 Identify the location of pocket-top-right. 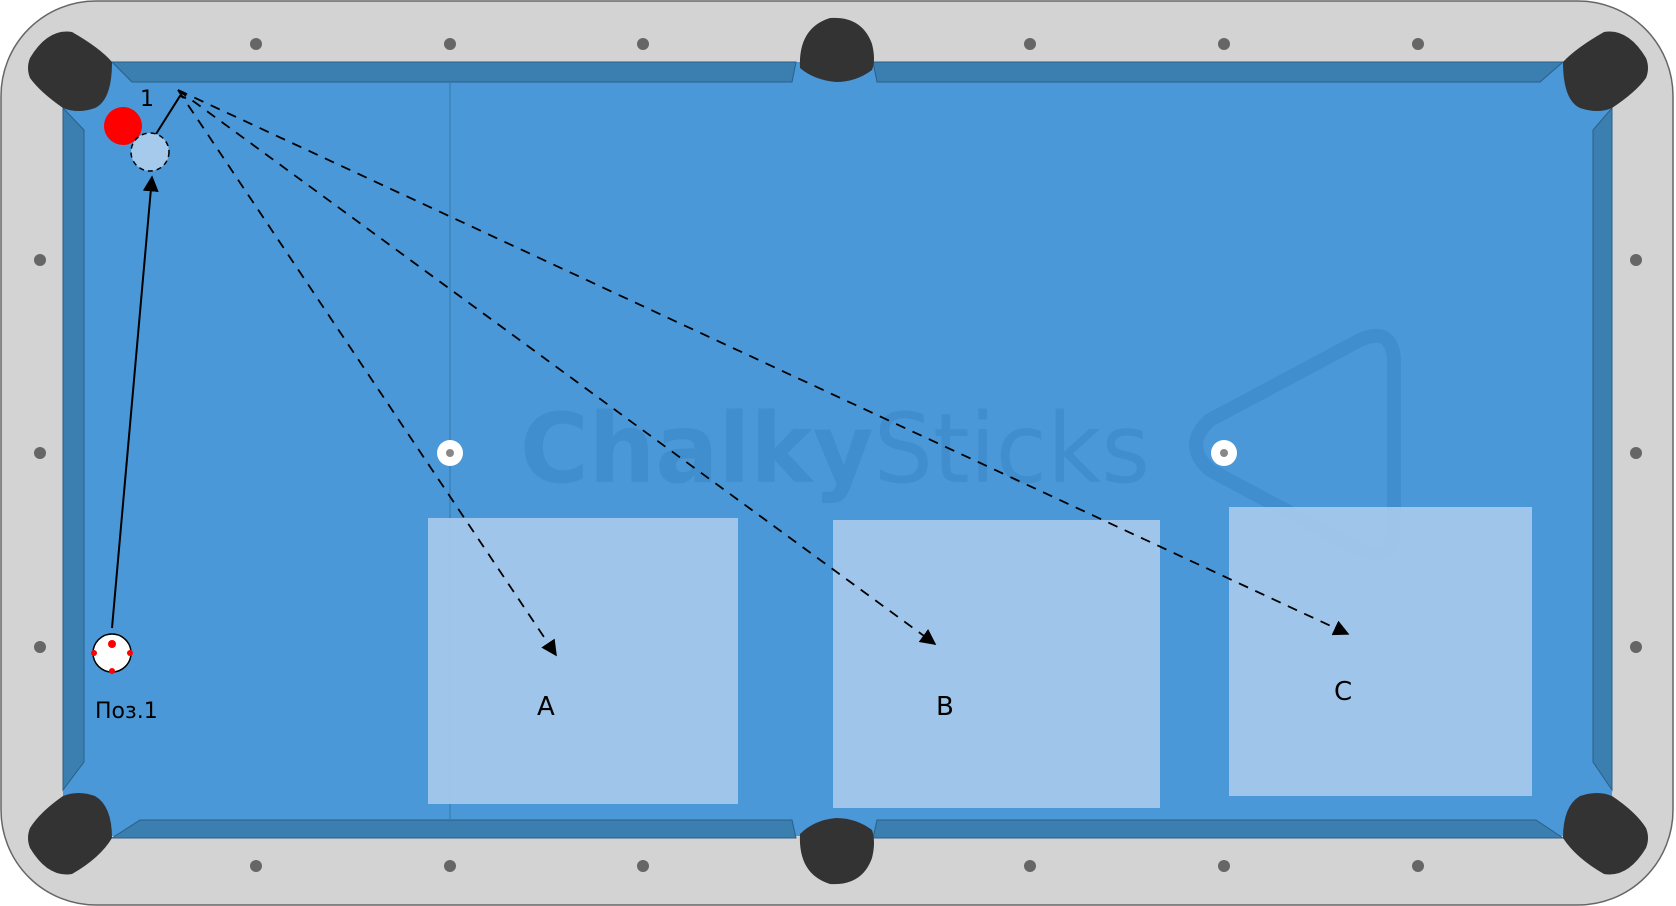
(1605, 71).